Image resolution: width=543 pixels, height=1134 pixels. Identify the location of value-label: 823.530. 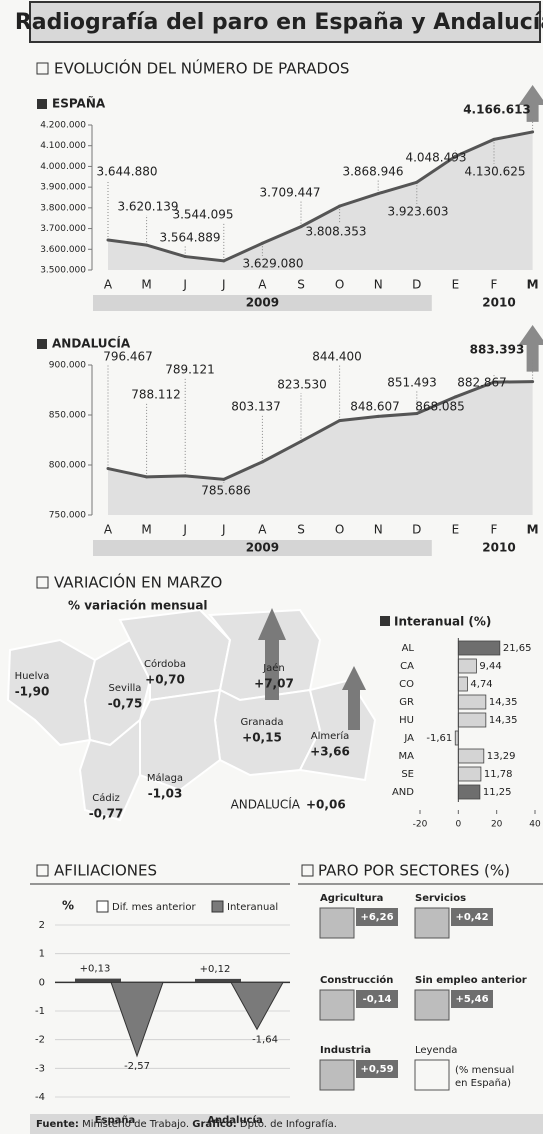
(302, 385).